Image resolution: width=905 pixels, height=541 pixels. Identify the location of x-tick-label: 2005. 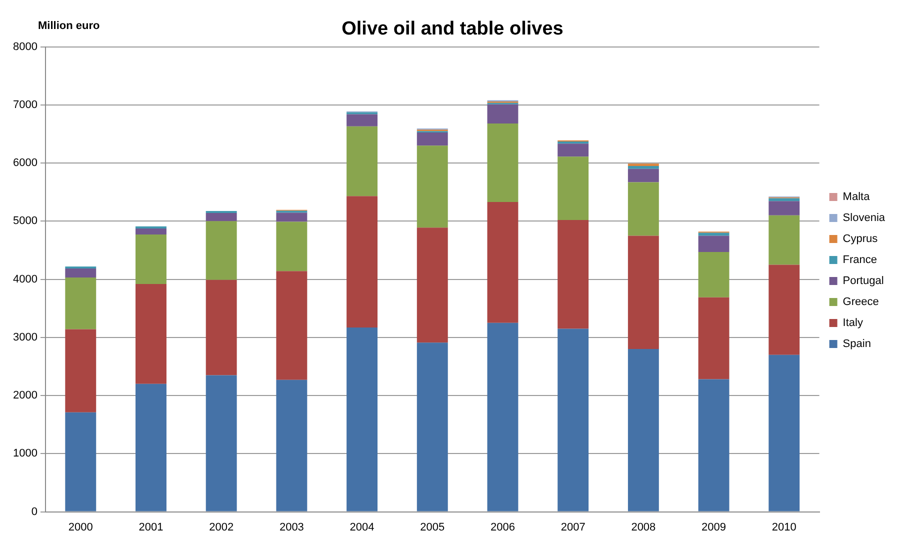
(432, 527).